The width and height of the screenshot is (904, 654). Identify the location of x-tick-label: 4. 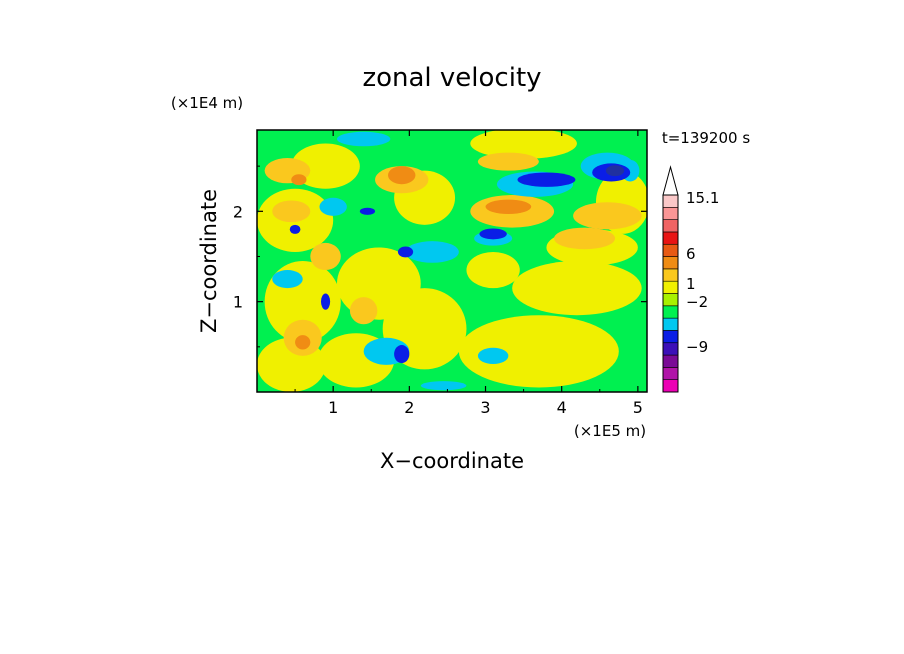
(562, 407).